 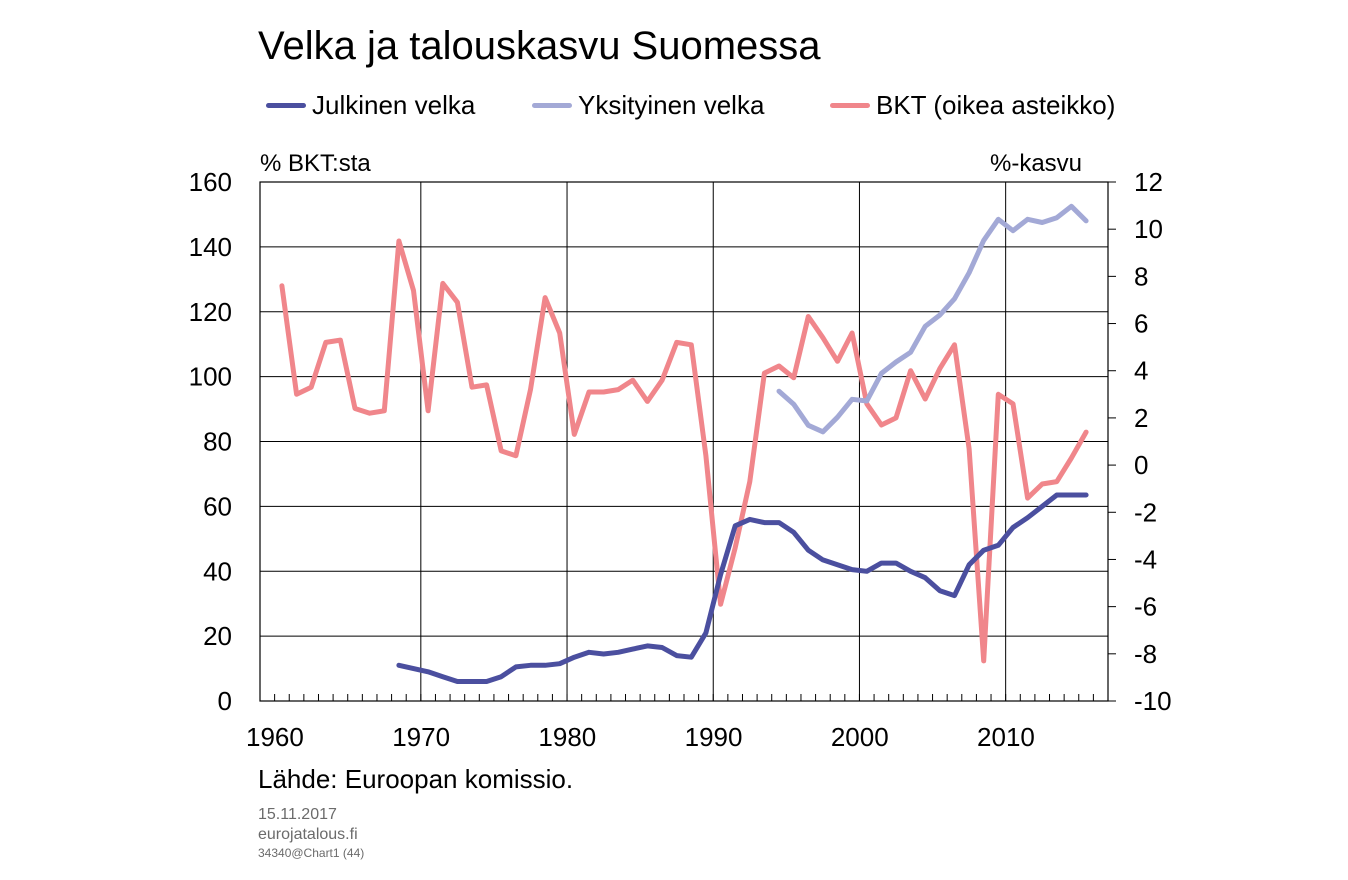 I want to click on right-tick-label: 2, so click(x=1141, y=418).